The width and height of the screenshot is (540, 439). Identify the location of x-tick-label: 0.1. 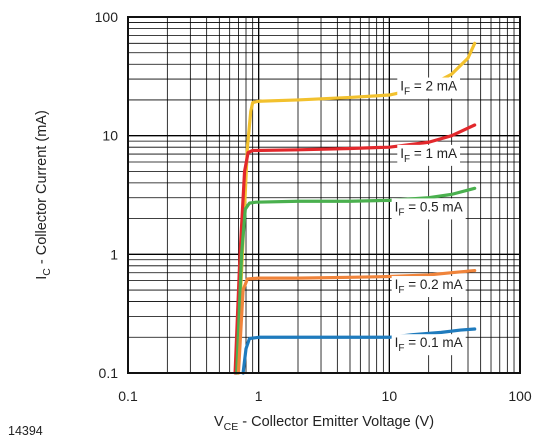
(128, 396).